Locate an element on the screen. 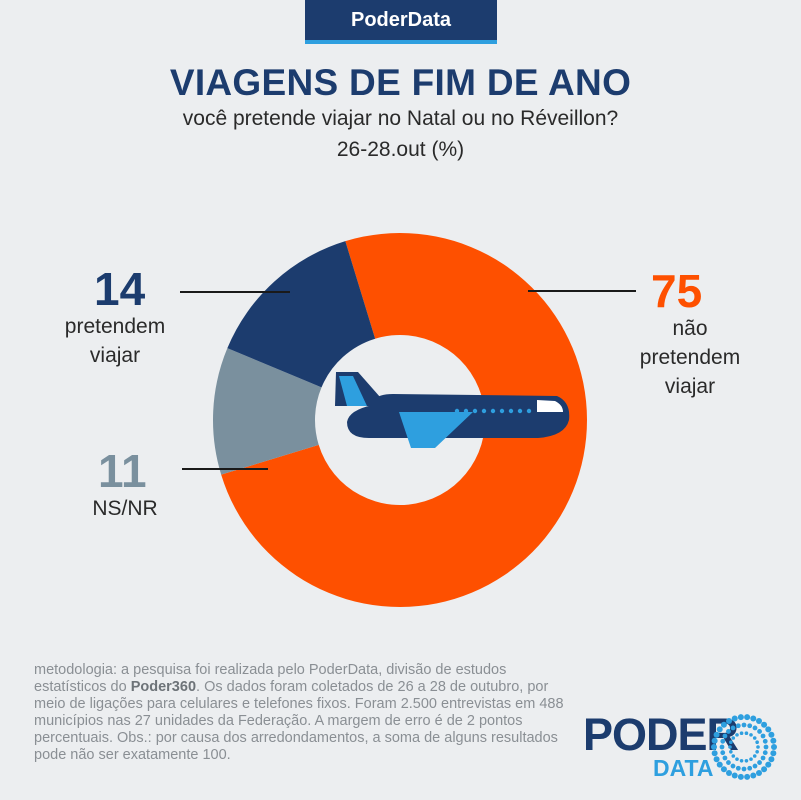  label-pretendem: pretendem viajar is located at coordinates (115, 341).